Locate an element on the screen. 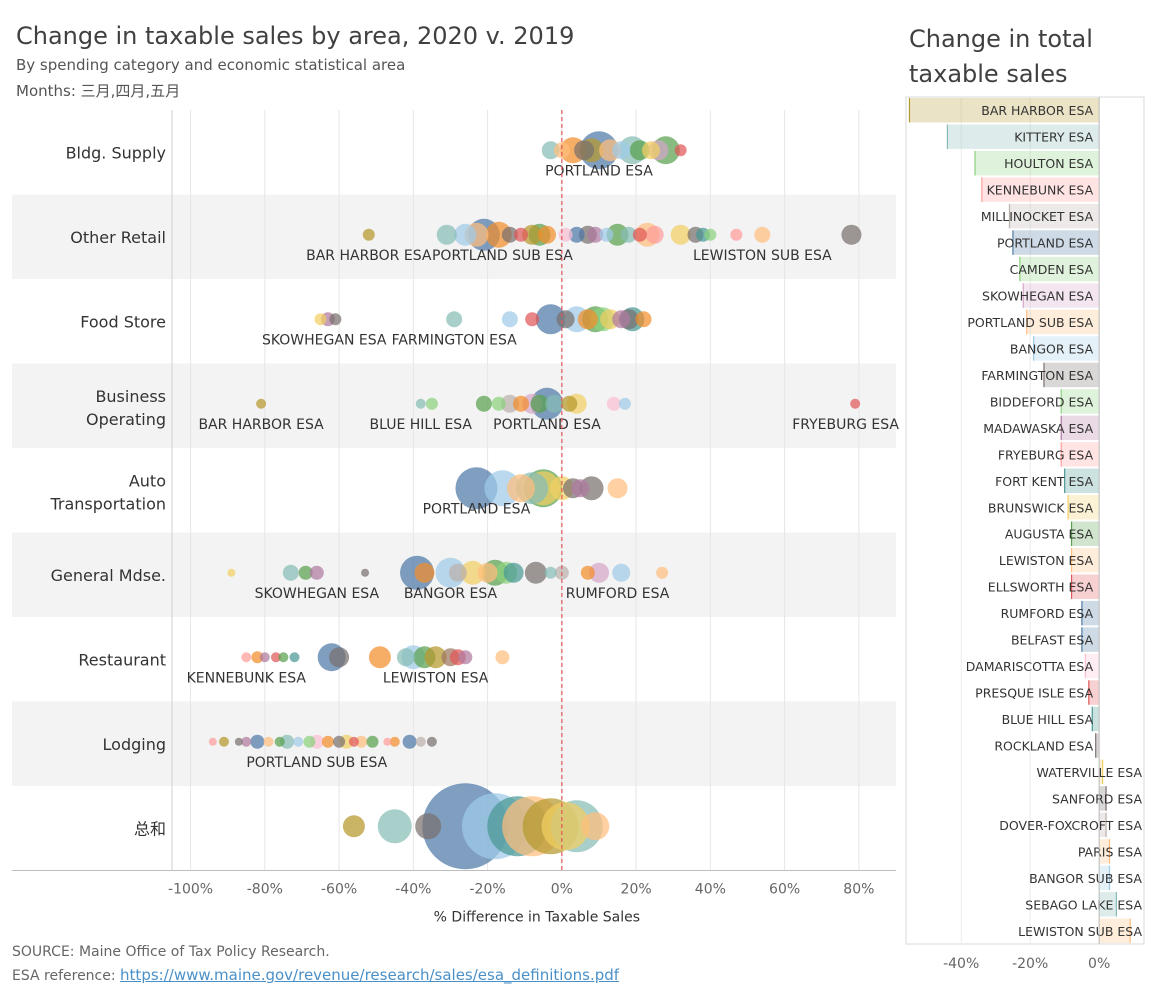 This screenshot has width=1157, height=1000. bar-category-label: CAMDEN ESA is located at coordinates (1052, 269).